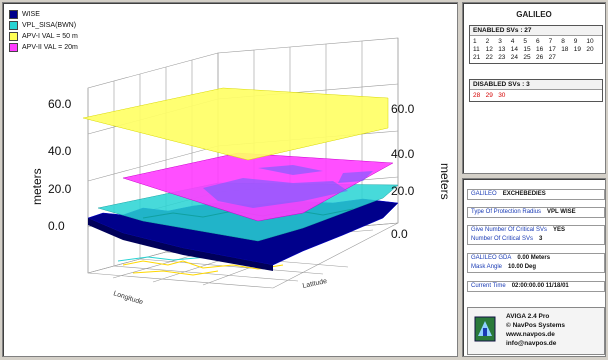  I want to click on sv-id: 14, so click(514, 49).